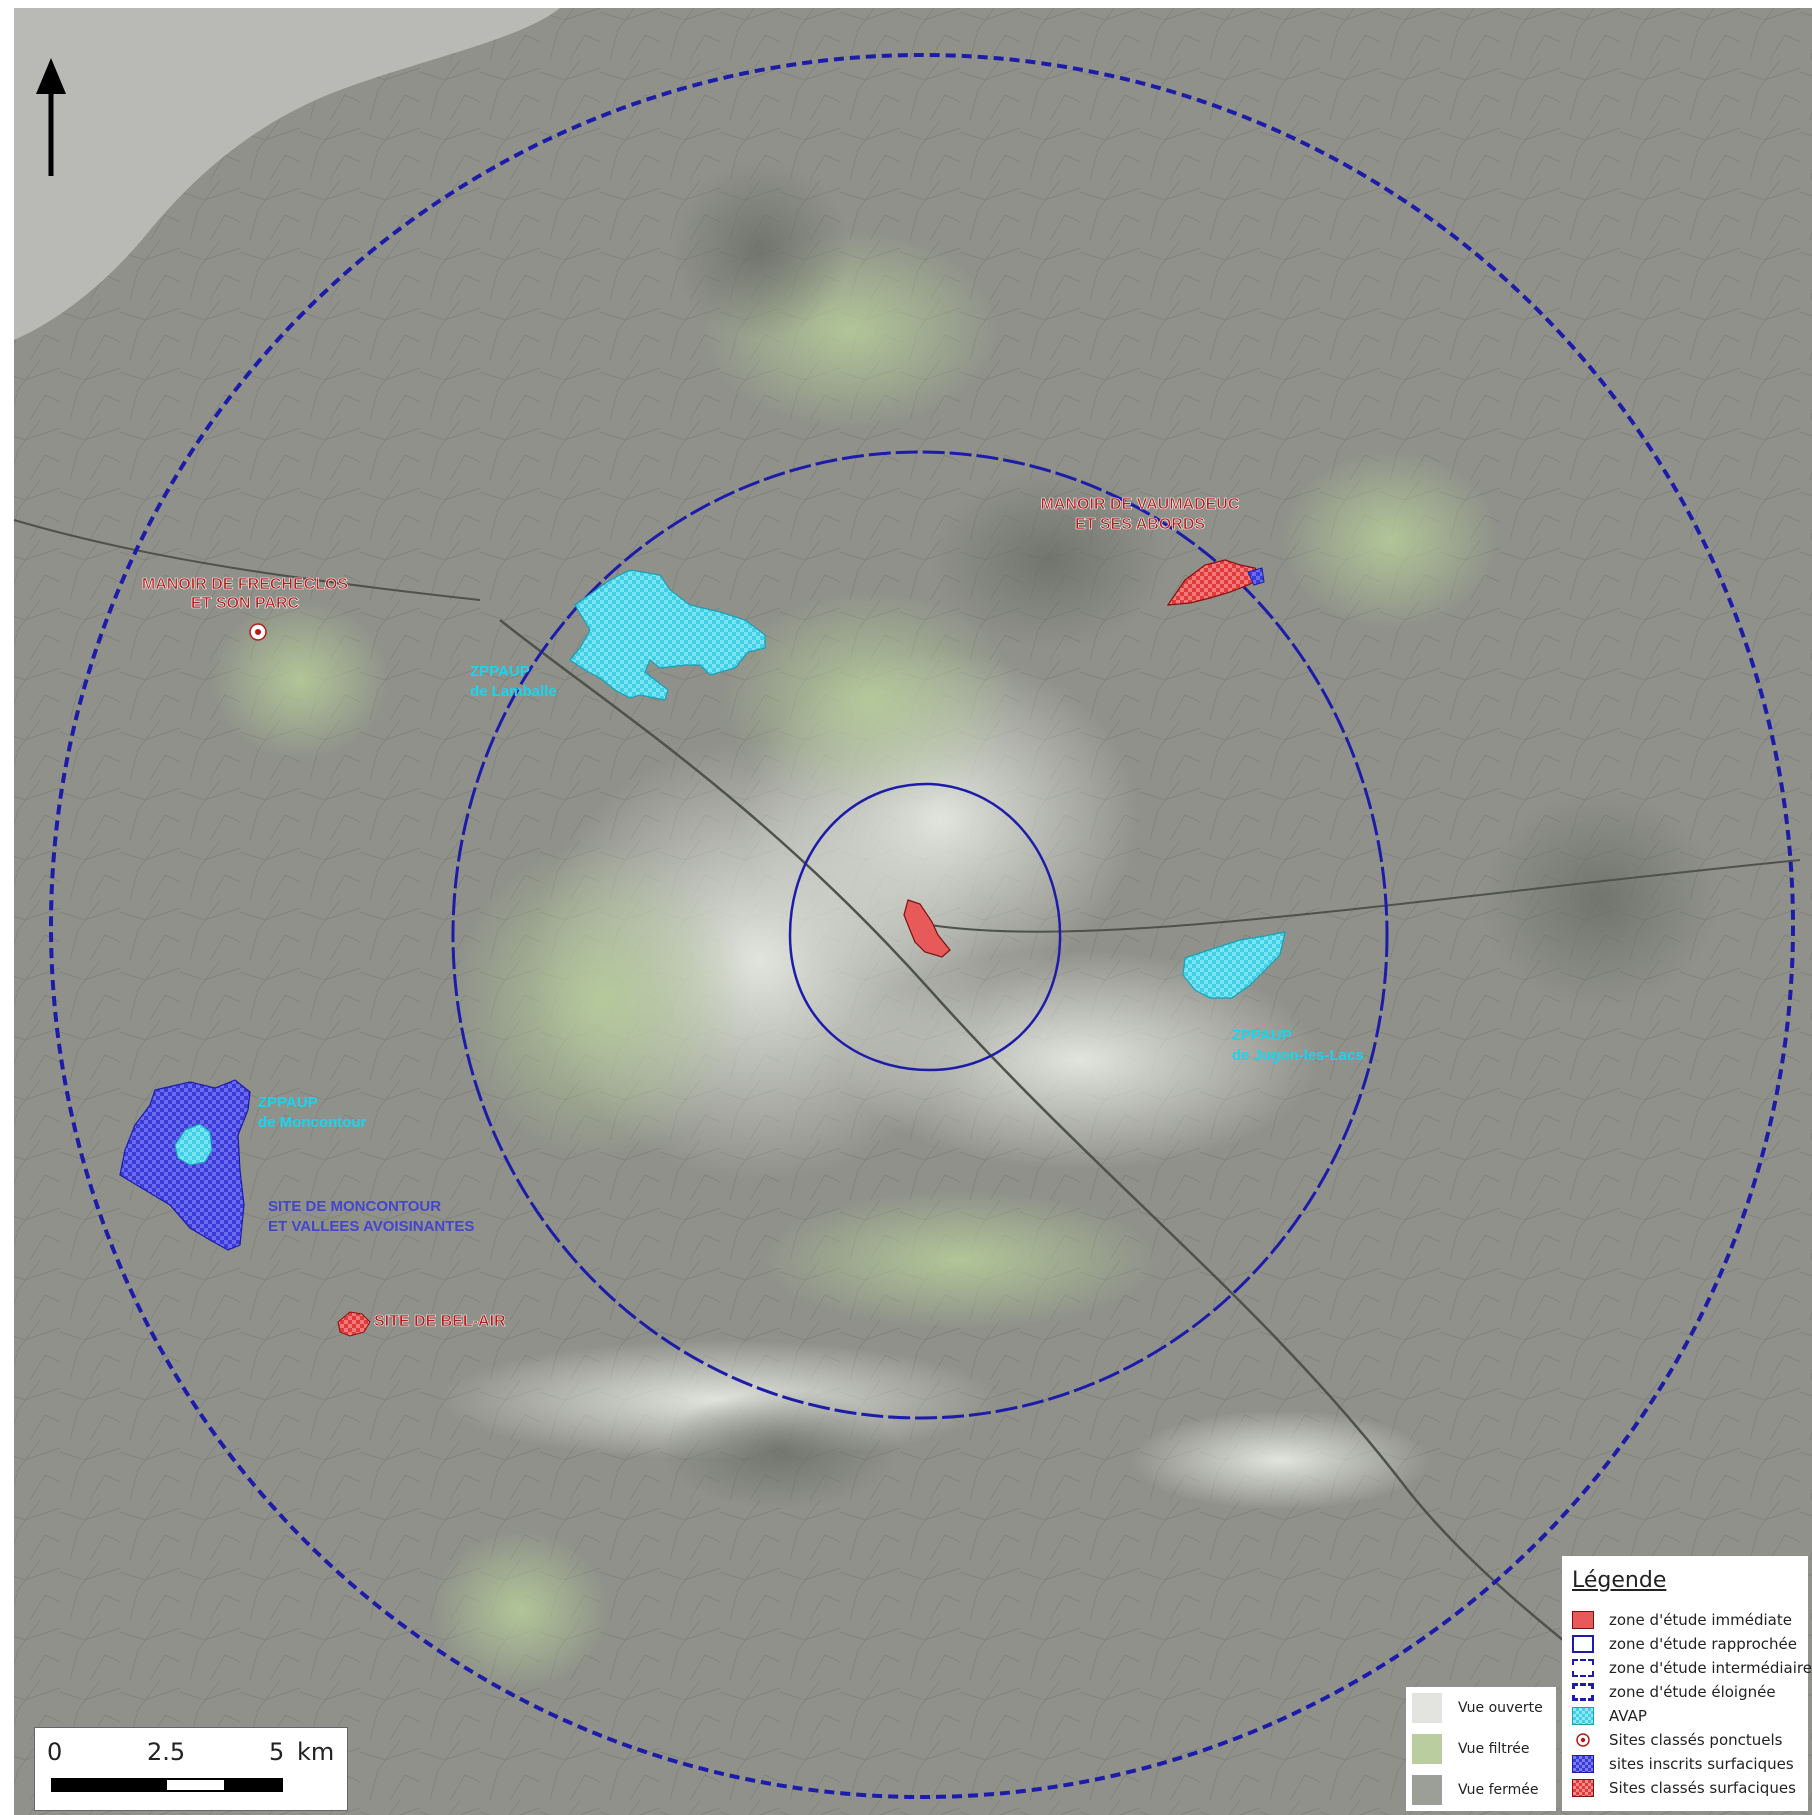 The width and height of the screenshot is (1812, 1815). Describe the element at coordinates (1583, 1716) in the screenshot. I see `avap-swatch` at that location.